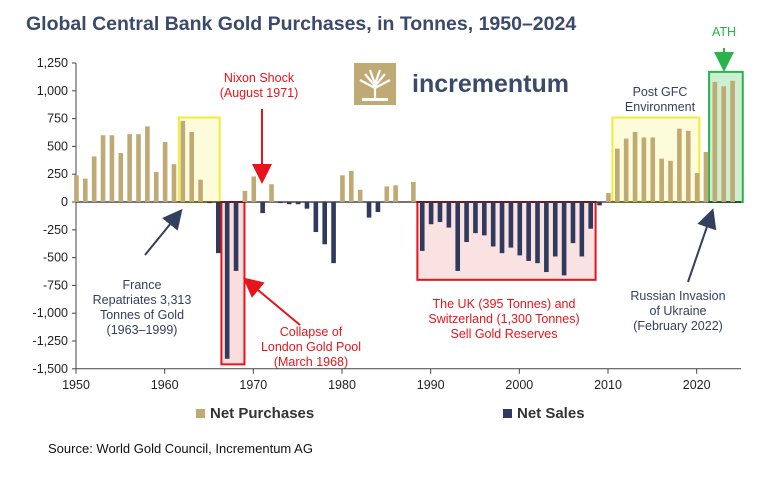 Image resolution: width=774 pixels, height=481 pixels. I want to click on bar-1971, so click(262, 208).